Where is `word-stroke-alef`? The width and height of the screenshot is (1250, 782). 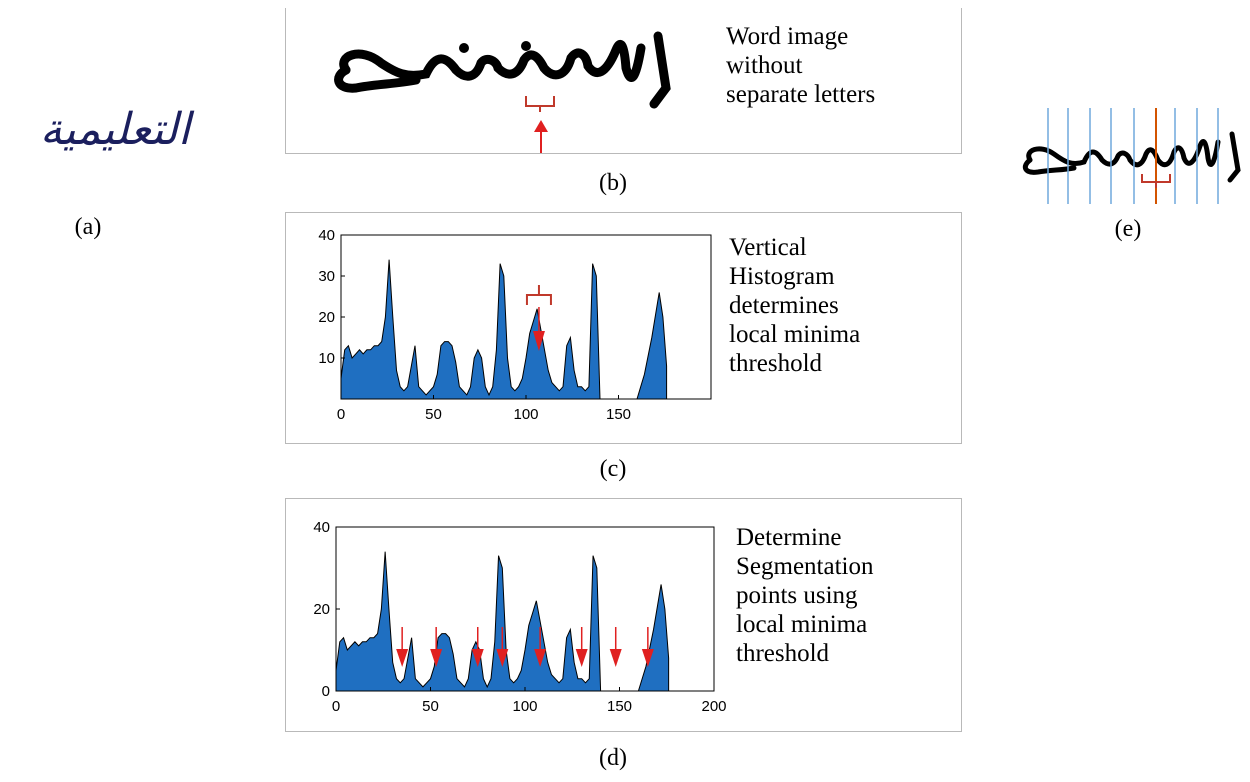 word-stroke-alef is located at coordinates (660, 70).